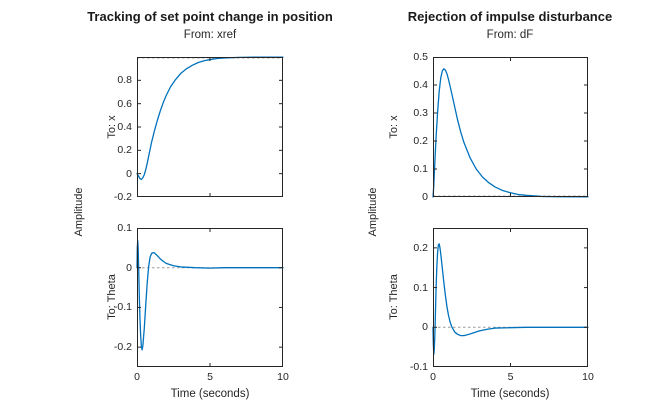 This screenshot has height=420, width=650. I want to click on plot-rejection-to-theta, so click(510, 297).